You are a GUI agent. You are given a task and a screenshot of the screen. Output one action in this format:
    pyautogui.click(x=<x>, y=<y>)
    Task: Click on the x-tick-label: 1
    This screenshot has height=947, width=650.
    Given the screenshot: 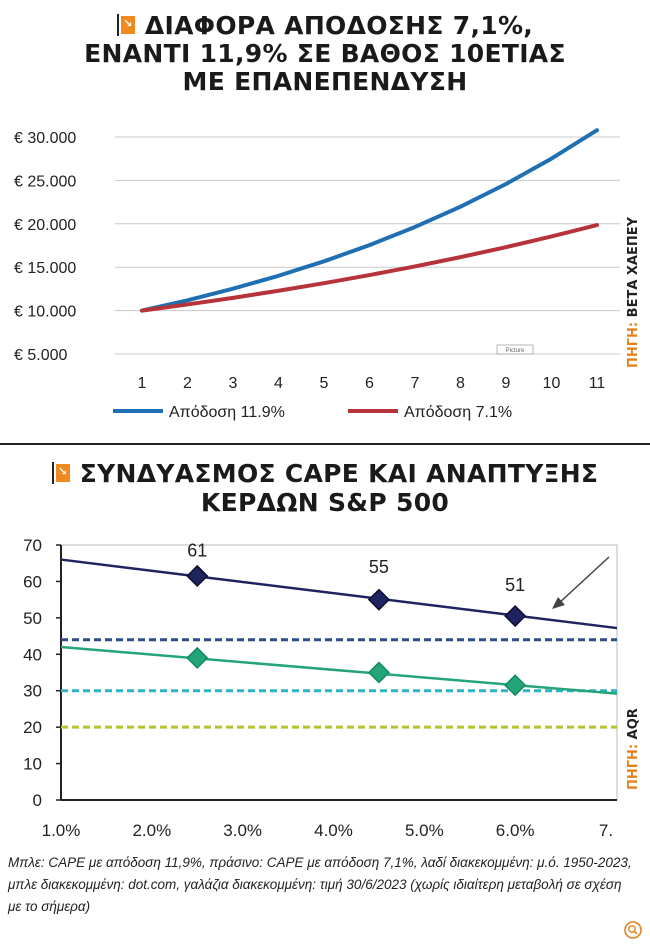 What is the action you would take?
    pyautogui.click(x=142, y=383)
    